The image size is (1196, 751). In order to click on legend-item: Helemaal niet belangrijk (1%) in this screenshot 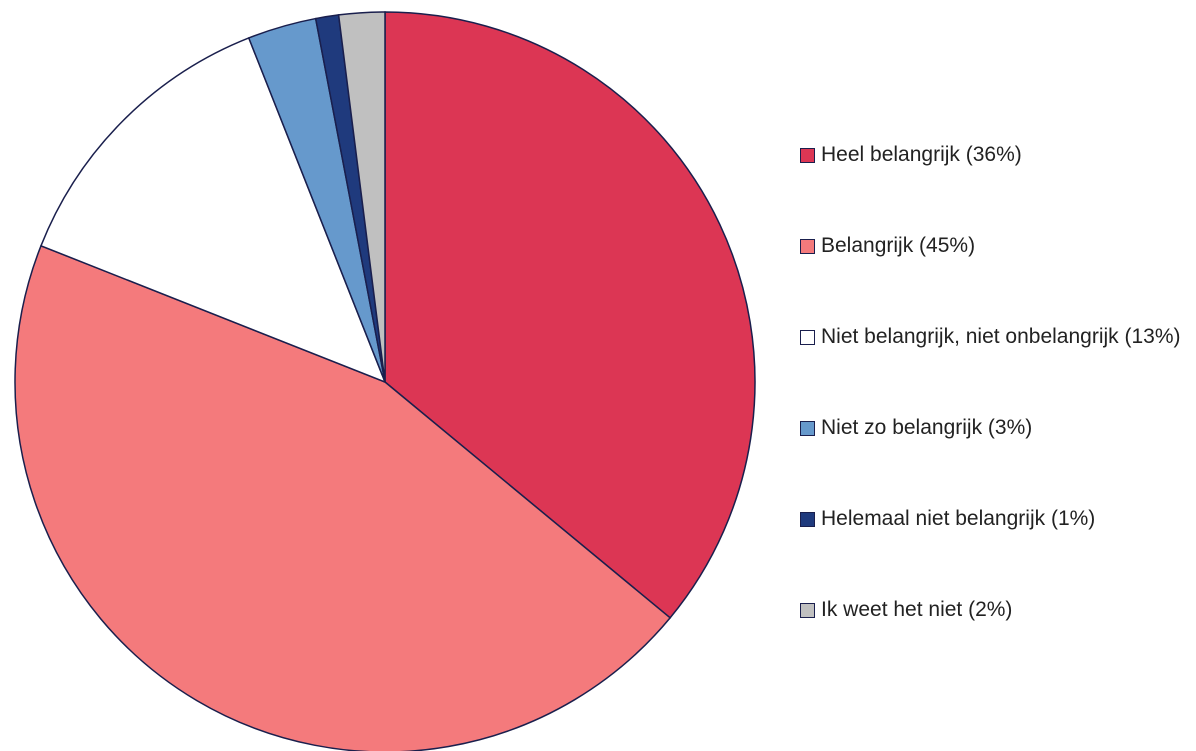, I will do `click(998, 519)`.